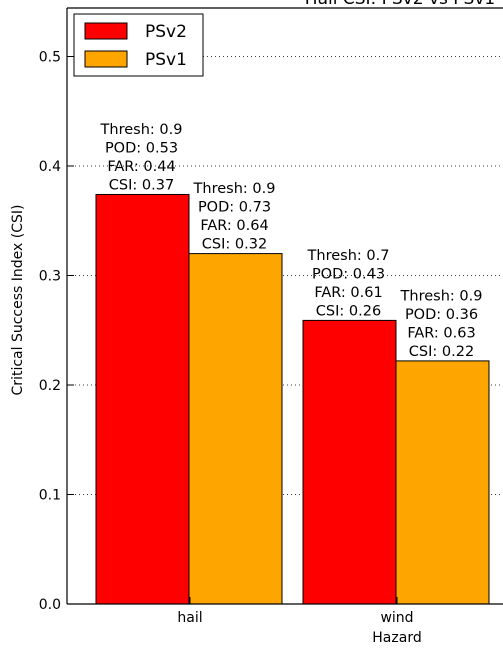 This screenshot has height=657, width=503. What do you see at coordinates (141, 185) in the screenshot?
I see `bar-annotation-line: CSI: 0.37` at bounding box center [141, 185].